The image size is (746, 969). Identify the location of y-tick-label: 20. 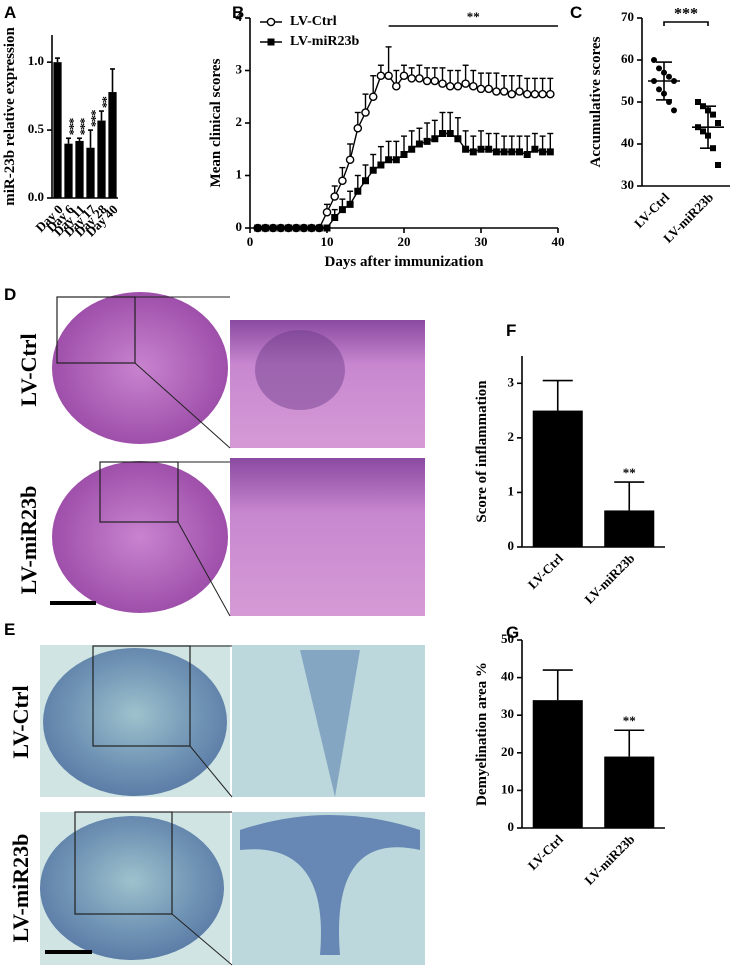
(507, 751).